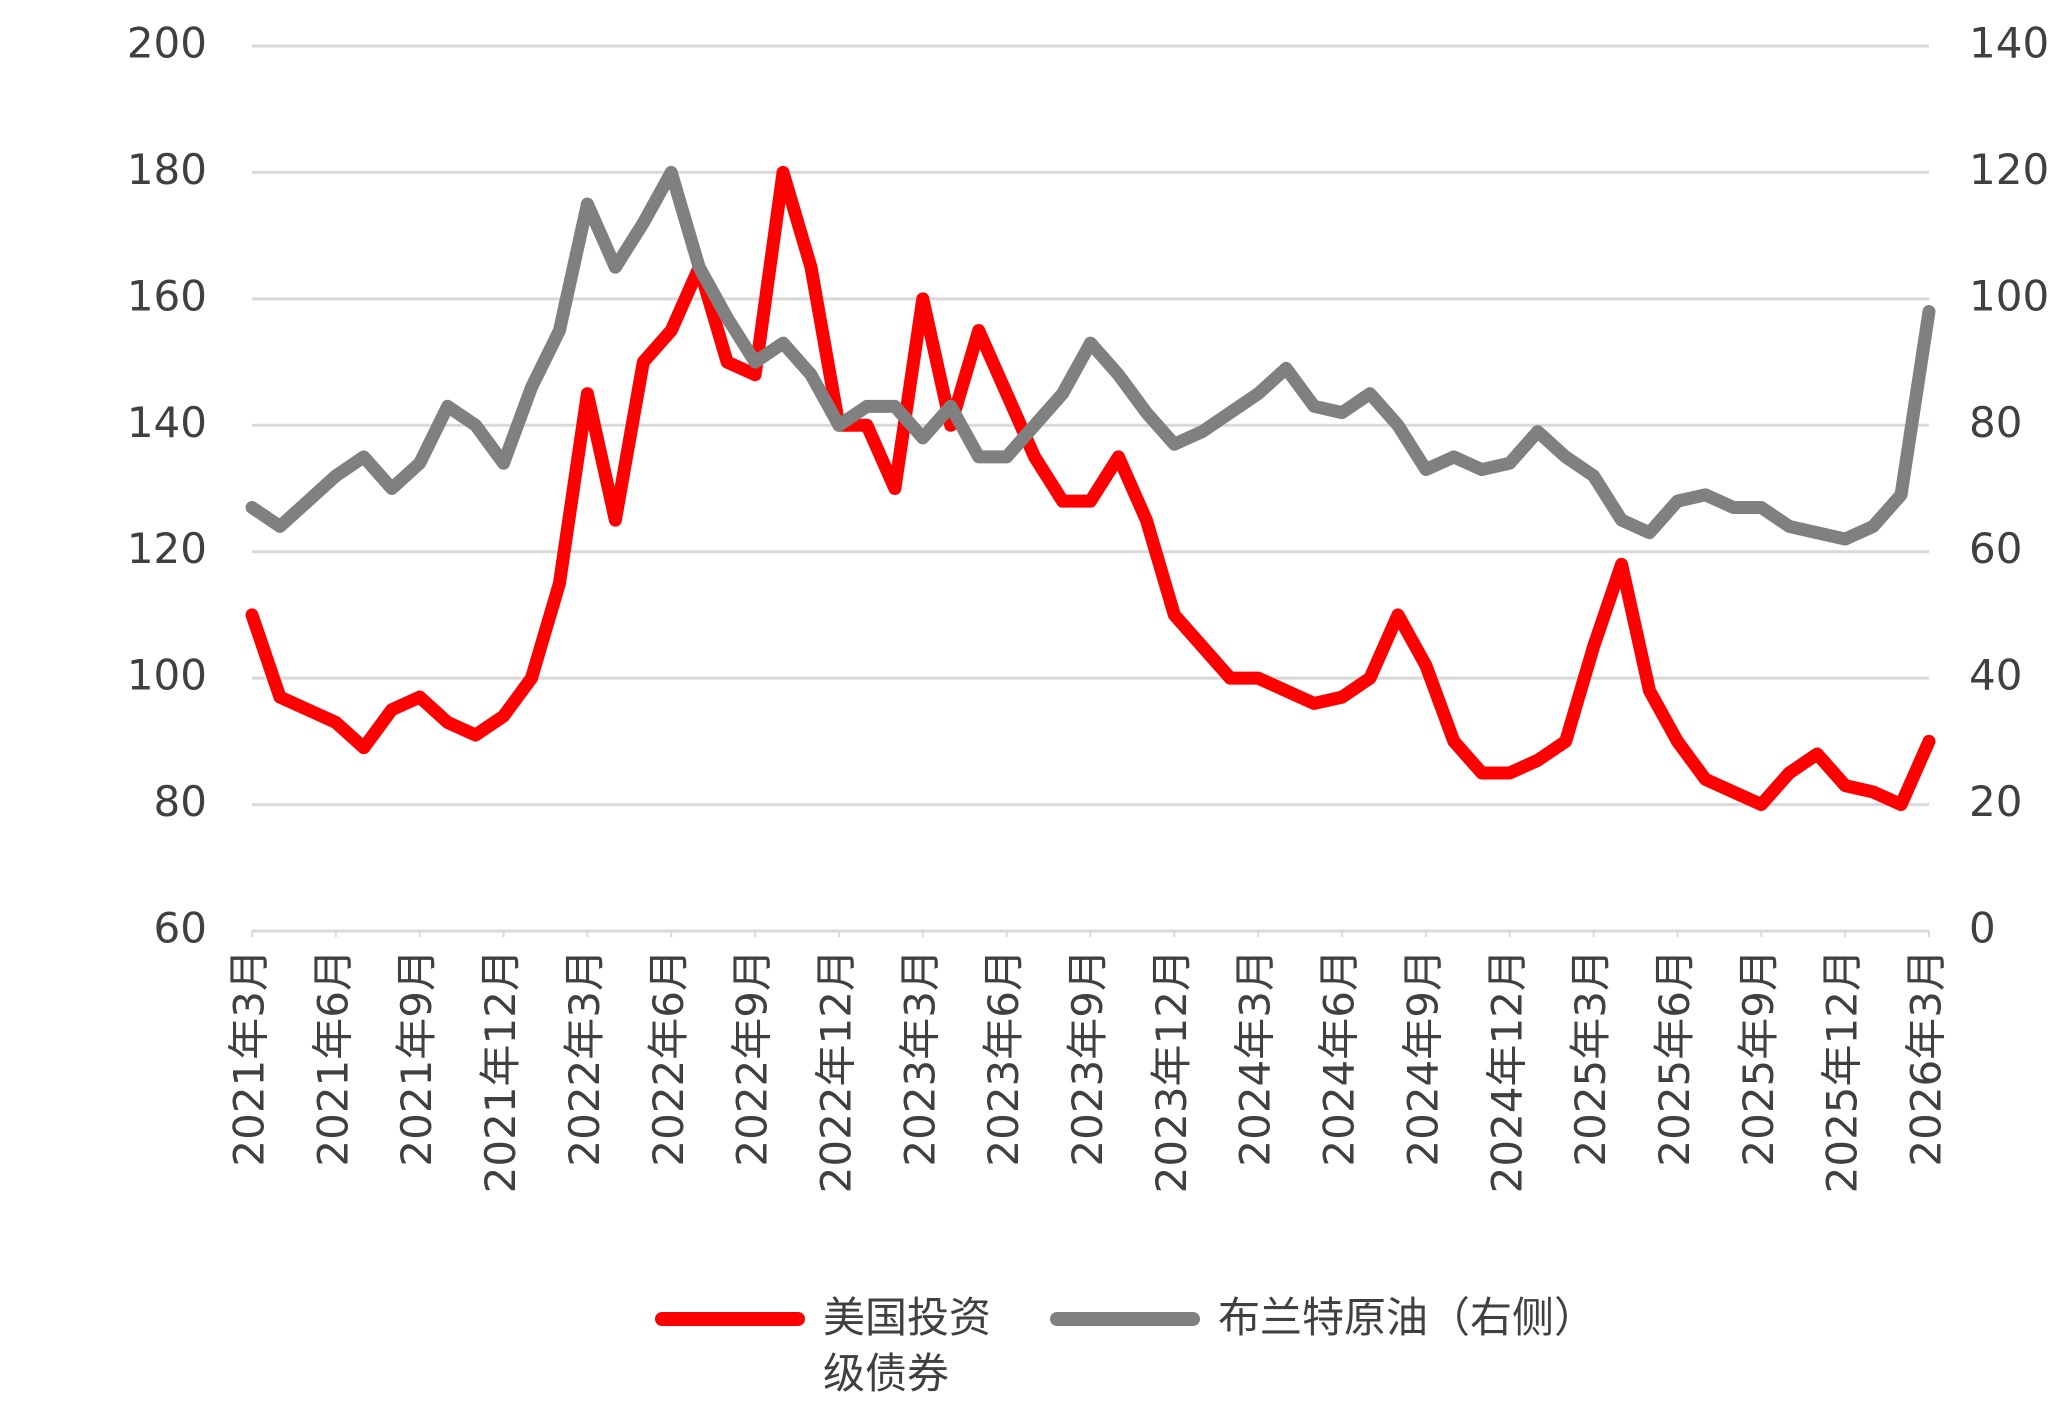 This screenshot has width=2069, height=1422. Describe the element at coordinates (1590, 1058) in the screenshot. I see `x-tick-label: 2025年3月` at that location.